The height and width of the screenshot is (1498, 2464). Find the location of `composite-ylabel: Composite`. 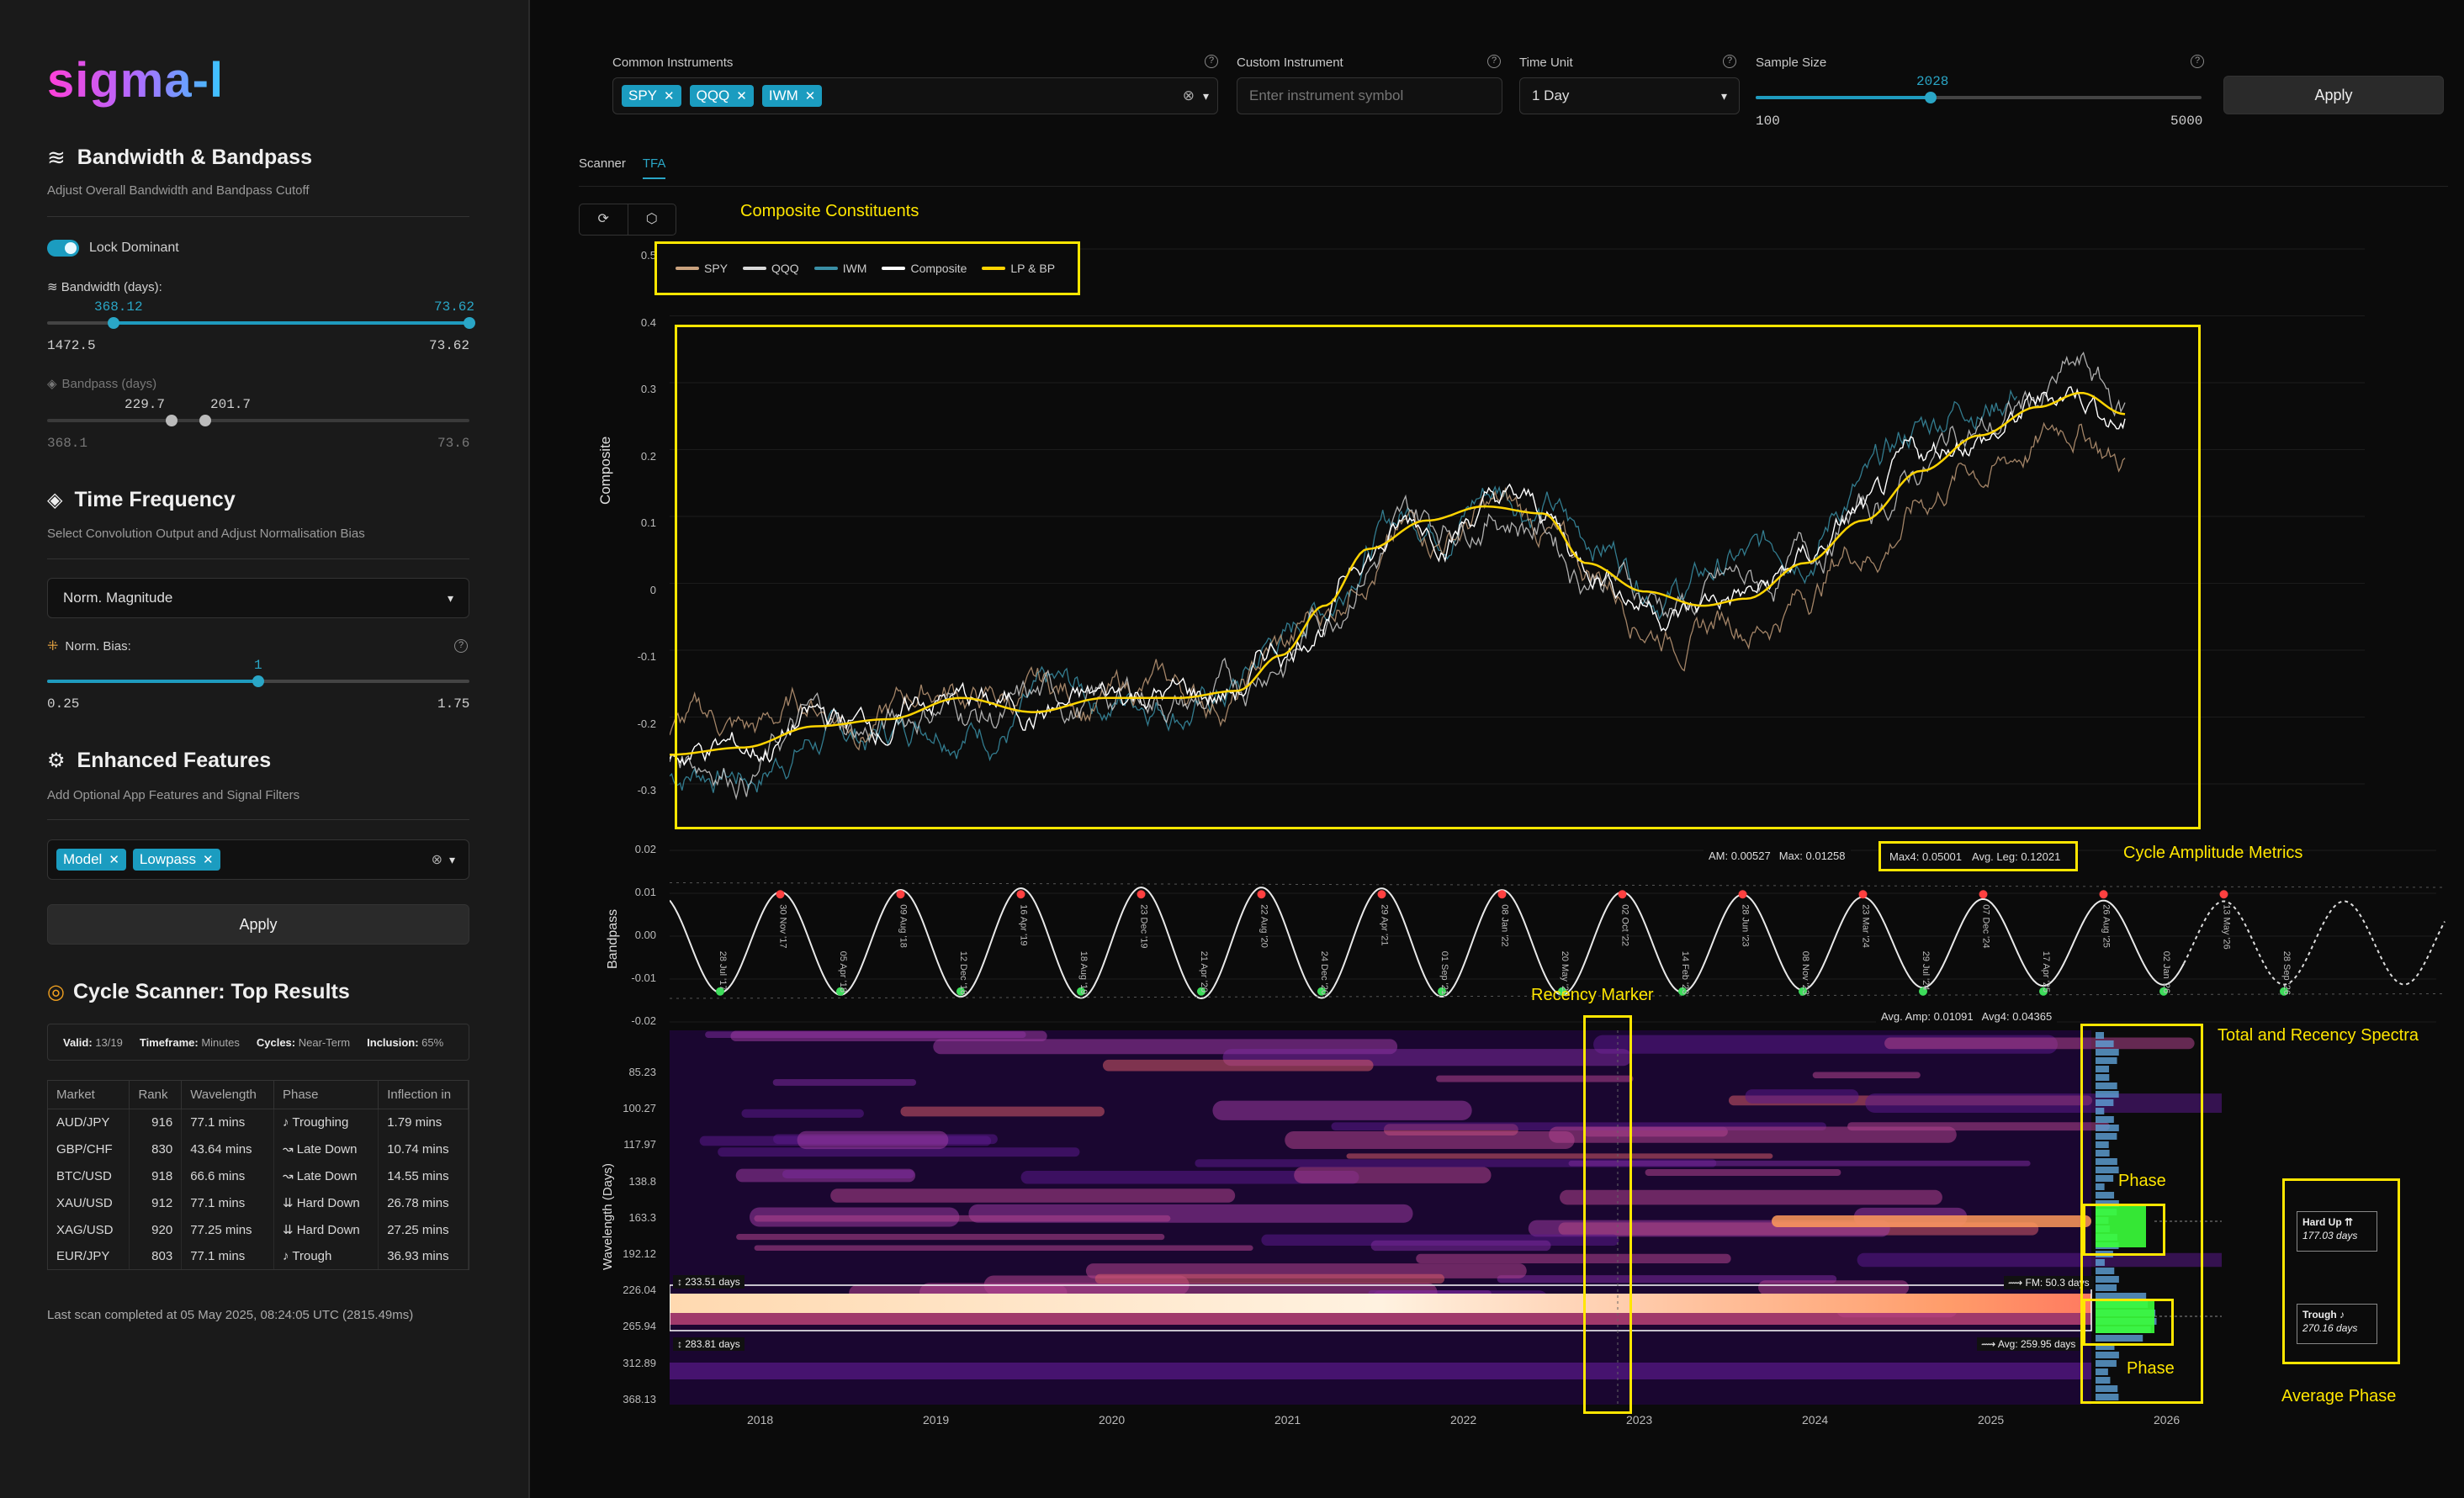

composite-ylabel: Composite is located at coordinates (605, 471).